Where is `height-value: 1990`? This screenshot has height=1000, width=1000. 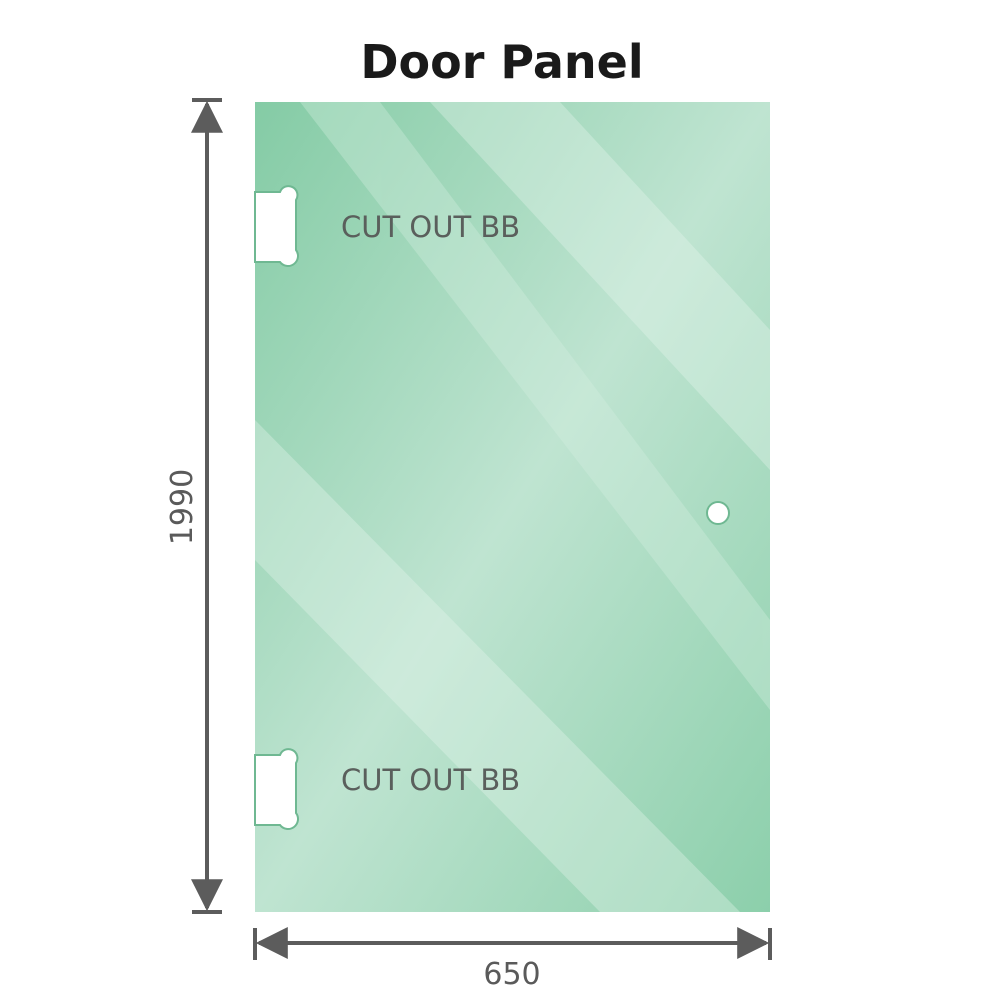 height-value: 1990 is located at coordinates (182, 507).